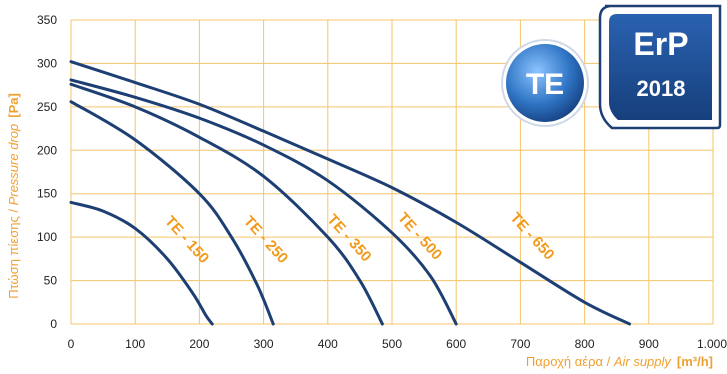 This screenshot has width=727, height=374. I want to click on x-axis-label-unit: [m³/h], so click(695, 361).